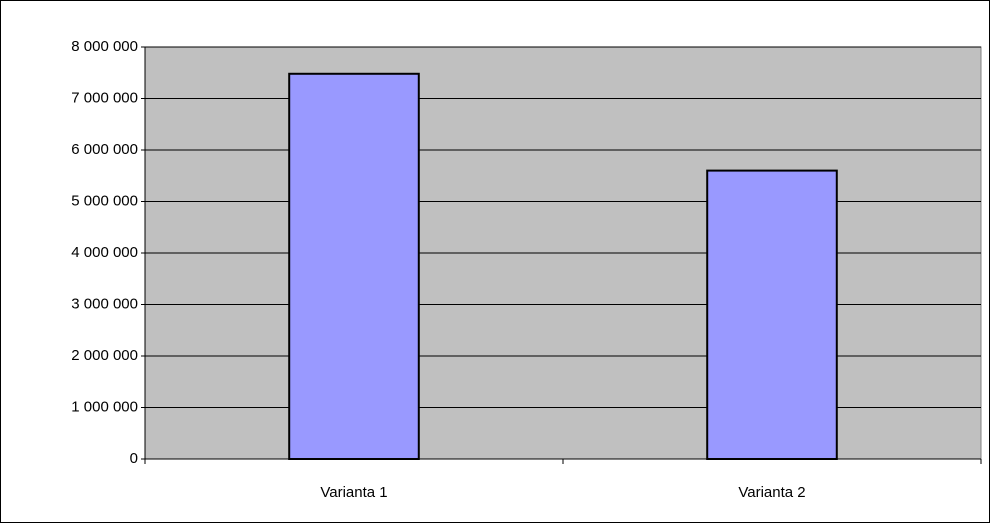  I want to click on y-tick-label: 1 000 000, so click(104, 406).